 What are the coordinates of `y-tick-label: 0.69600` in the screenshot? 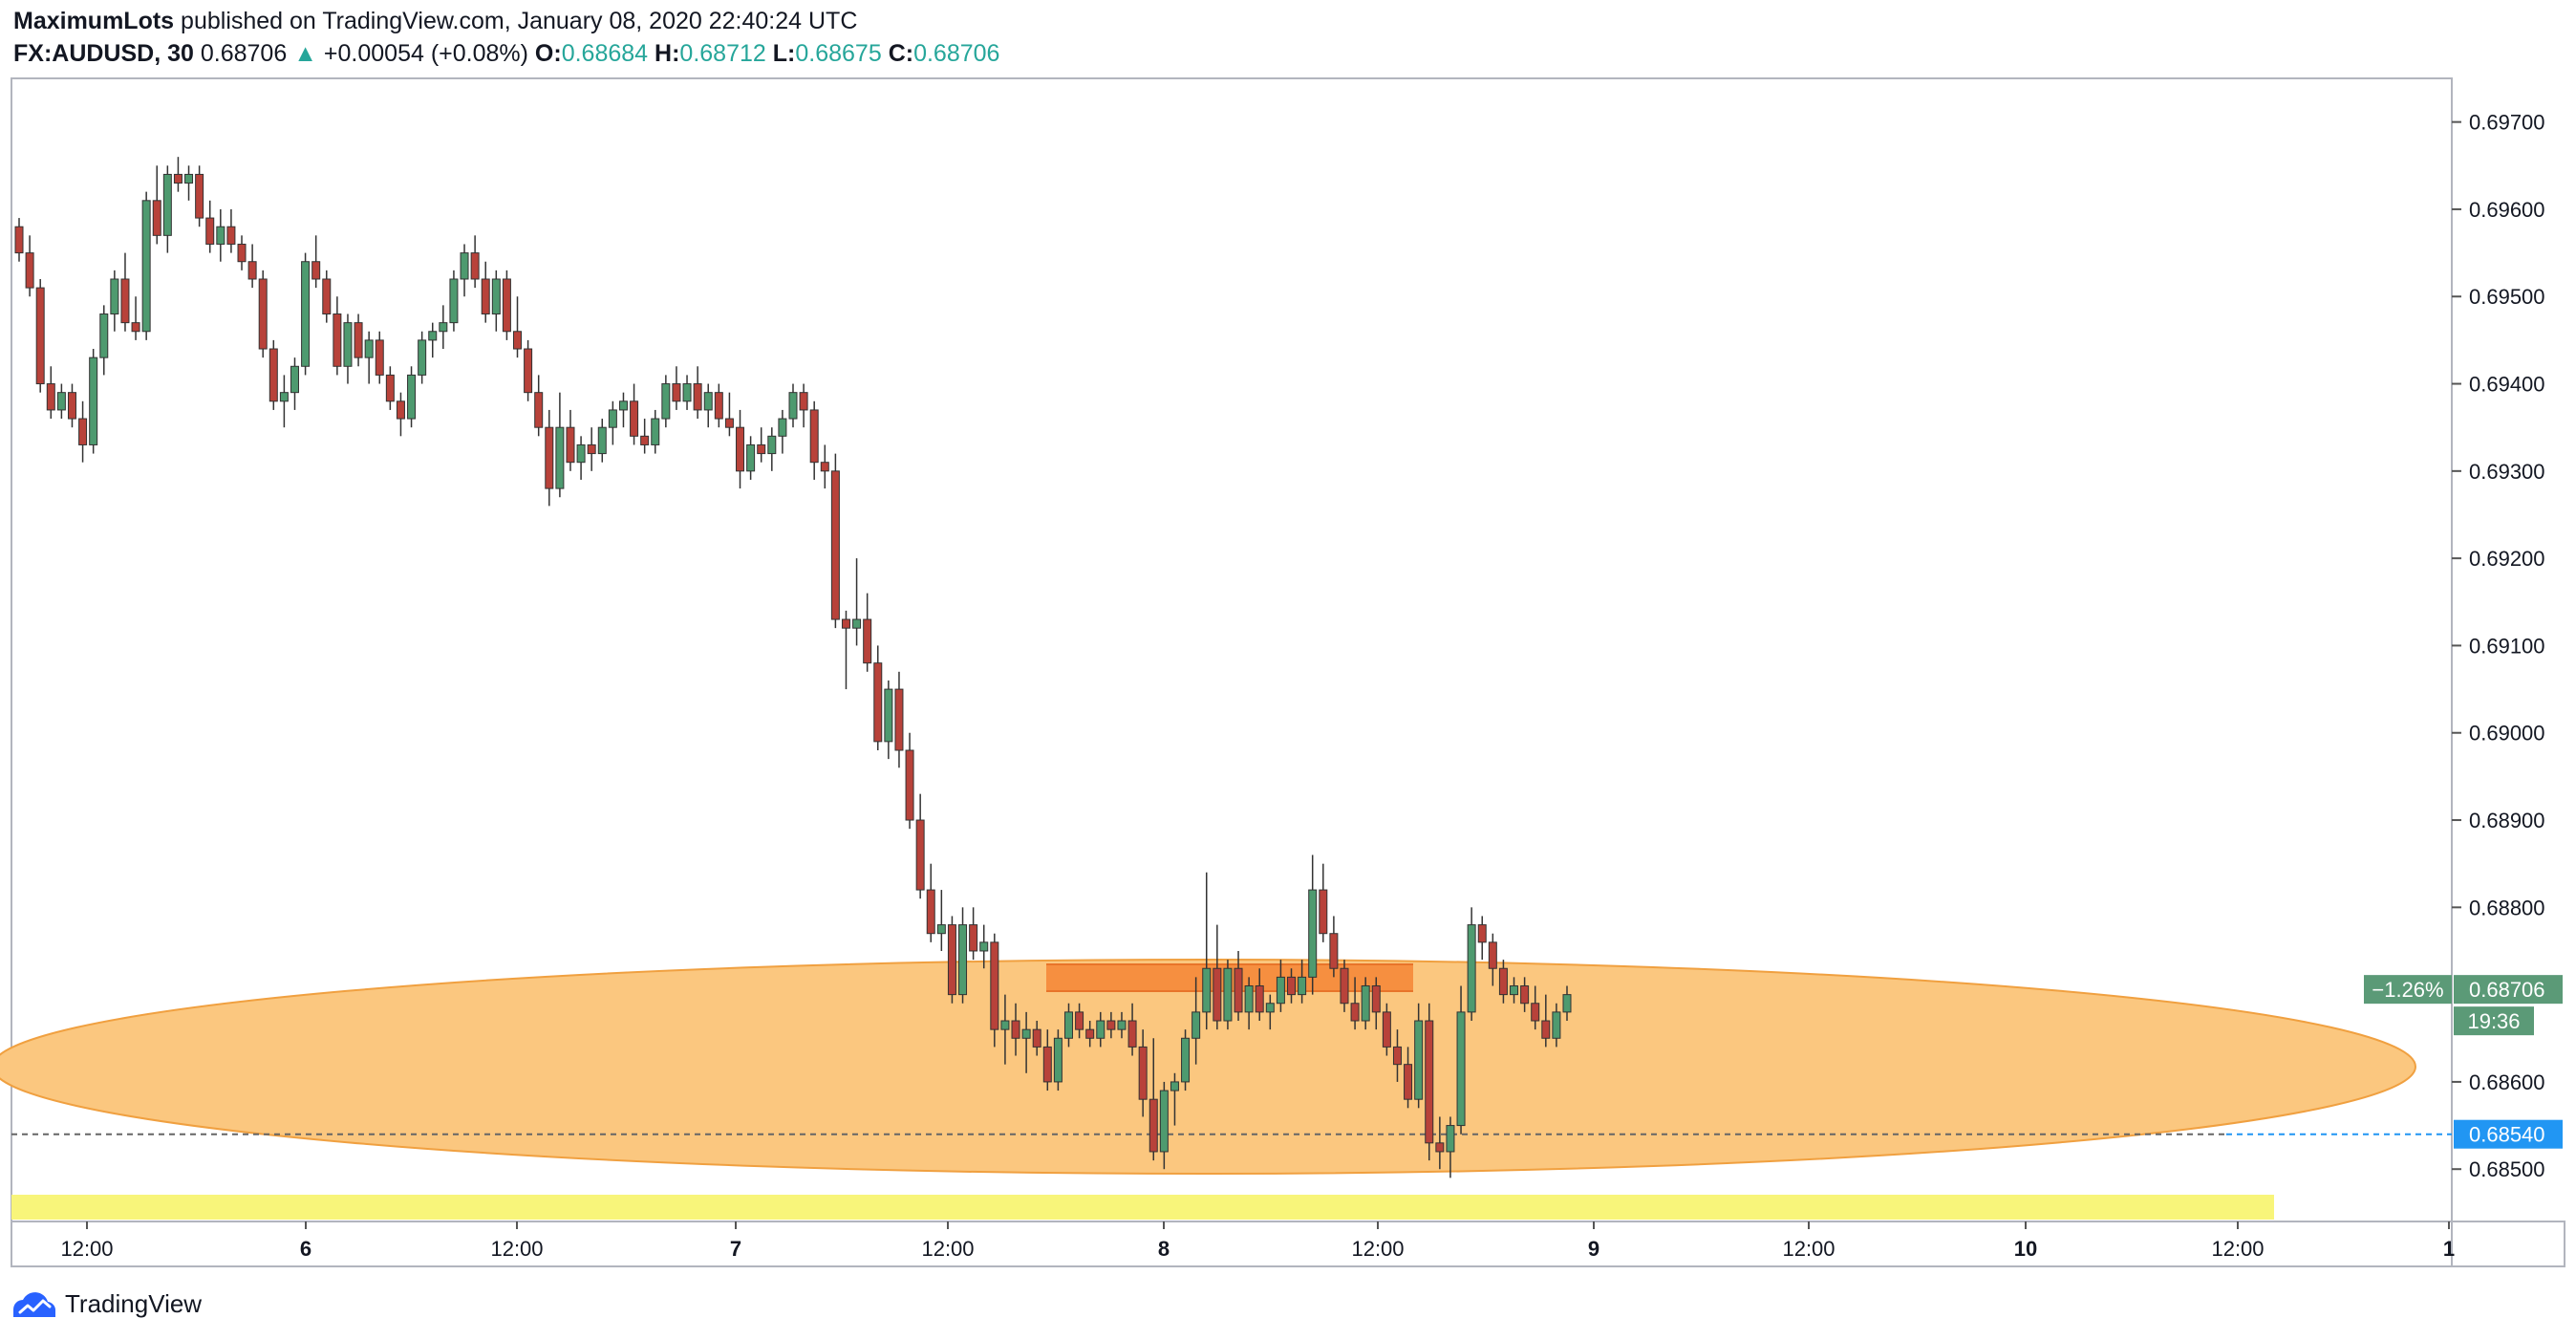 It's located at (2507, 210).